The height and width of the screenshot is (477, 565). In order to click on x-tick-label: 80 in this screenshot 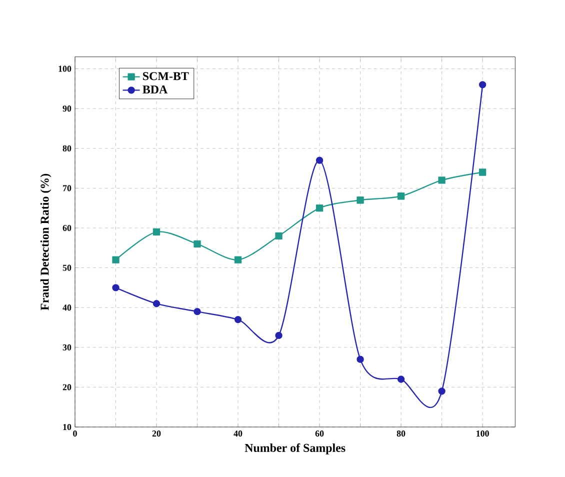, I will do `click(401, 433)`.